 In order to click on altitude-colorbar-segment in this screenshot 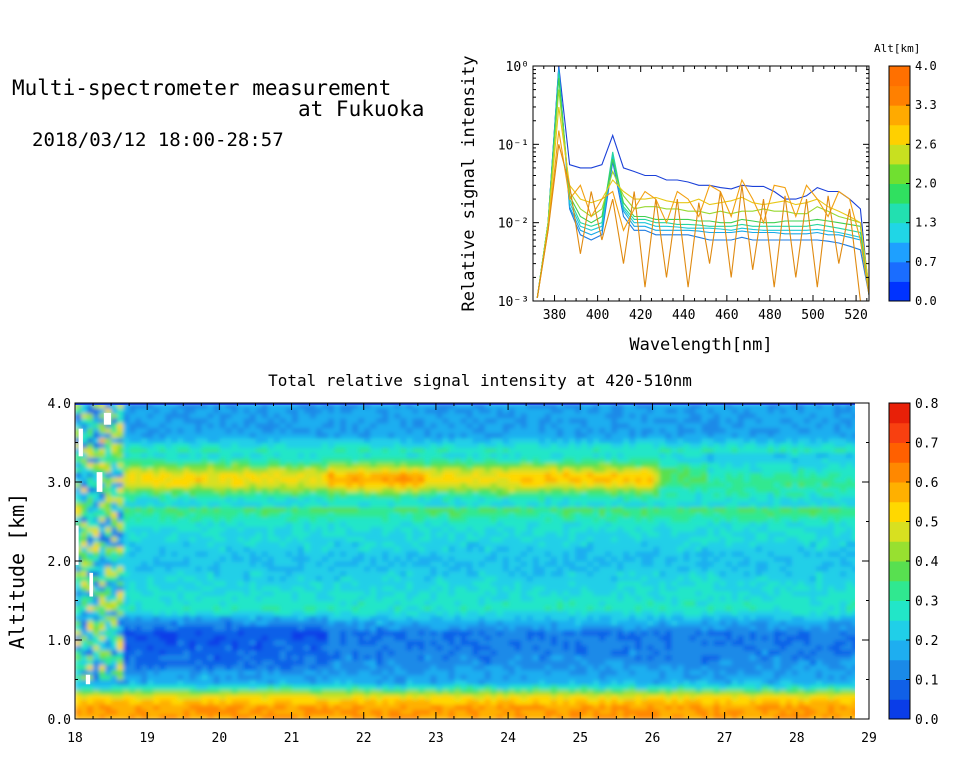, I will do `click(899, 193)`.